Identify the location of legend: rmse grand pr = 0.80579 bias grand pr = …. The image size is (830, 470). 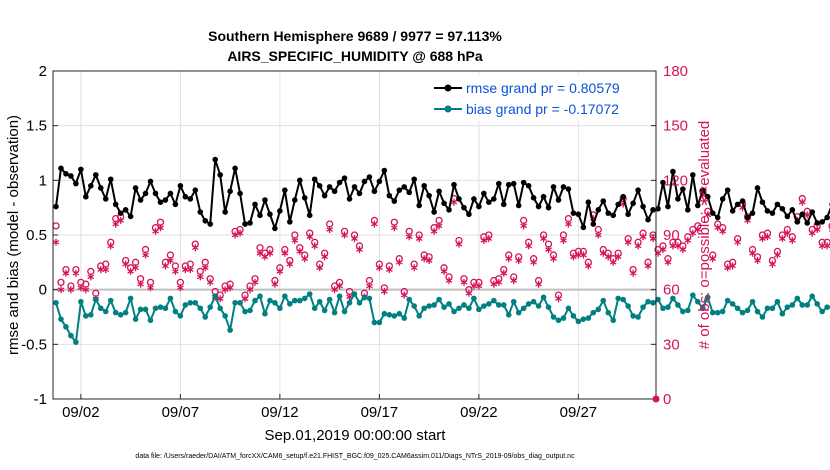
(541, 98).